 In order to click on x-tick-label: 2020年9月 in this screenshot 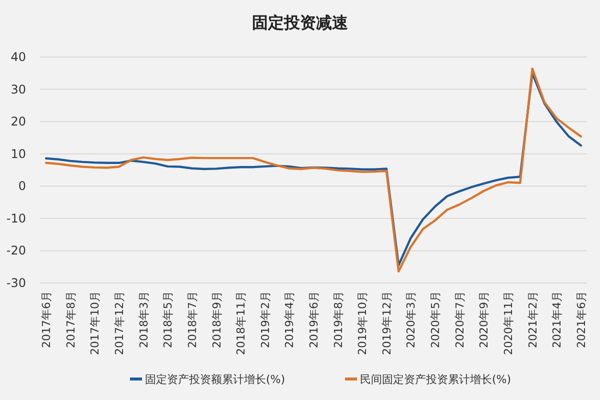, I will do `click(484, 319)`.